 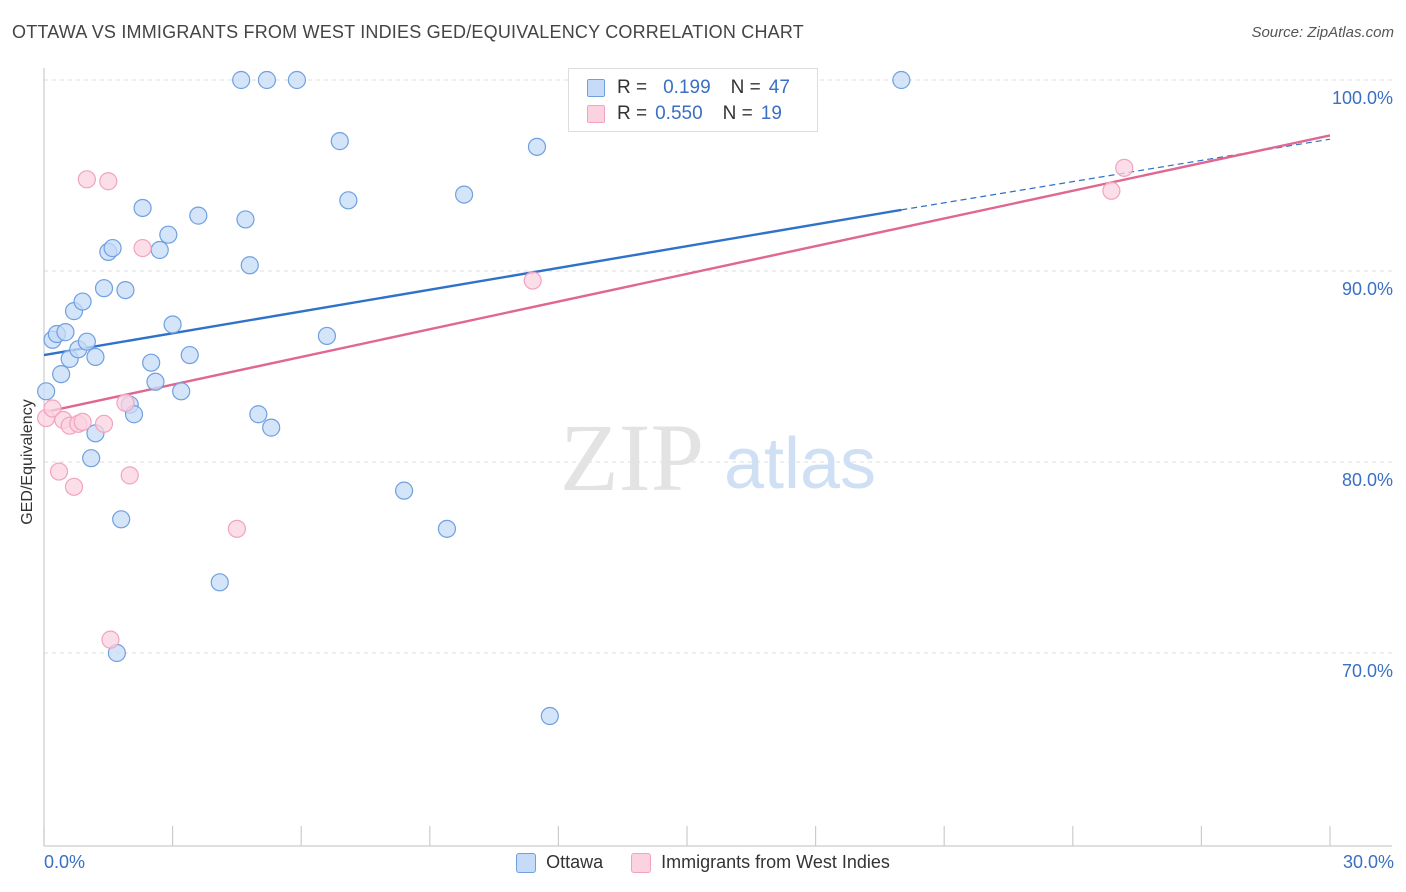 I want to click on ottawa-trend-line, so click(x=472, y=282).